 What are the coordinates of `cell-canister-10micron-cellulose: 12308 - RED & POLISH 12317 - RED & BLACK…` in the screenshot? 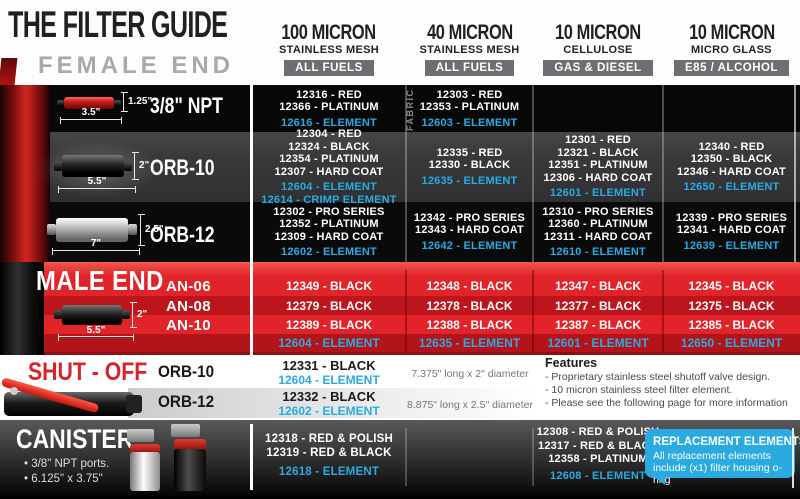 It's located at (598, 454).